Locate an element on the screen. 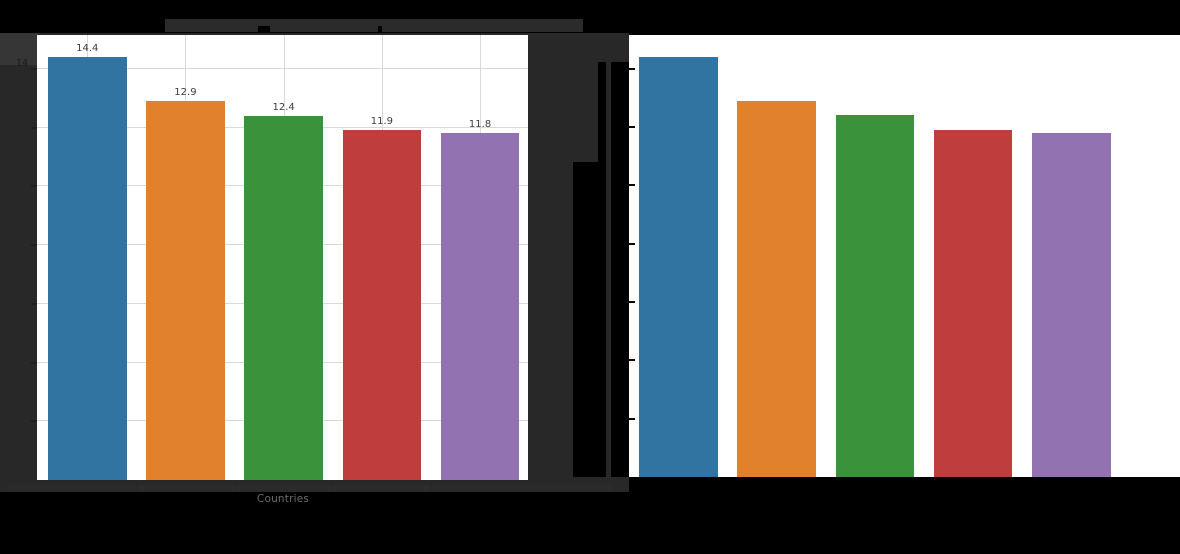 This screenshot has width=1180, height=554. right-chart-ylabel-glyphs-col1 is located at coordinates (589, 319).